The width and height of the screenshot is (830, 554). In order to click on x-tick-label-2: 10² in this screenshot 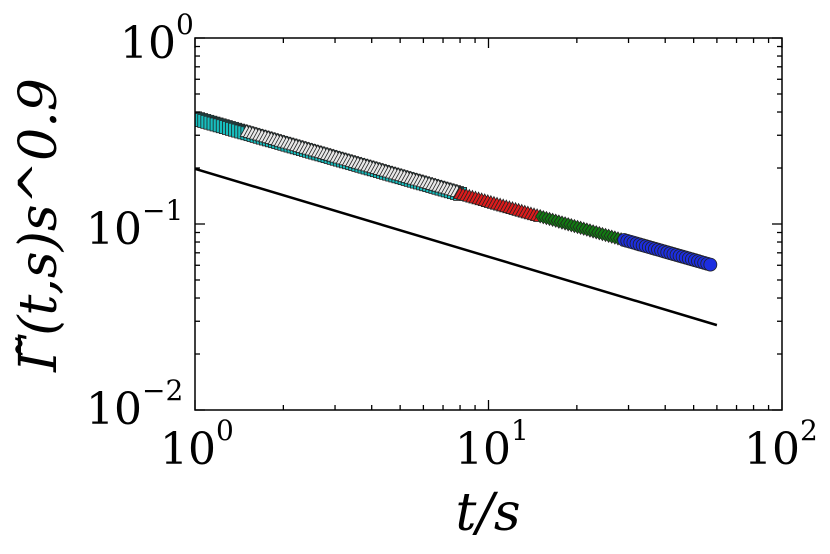, I will do `click(781, 444)`.